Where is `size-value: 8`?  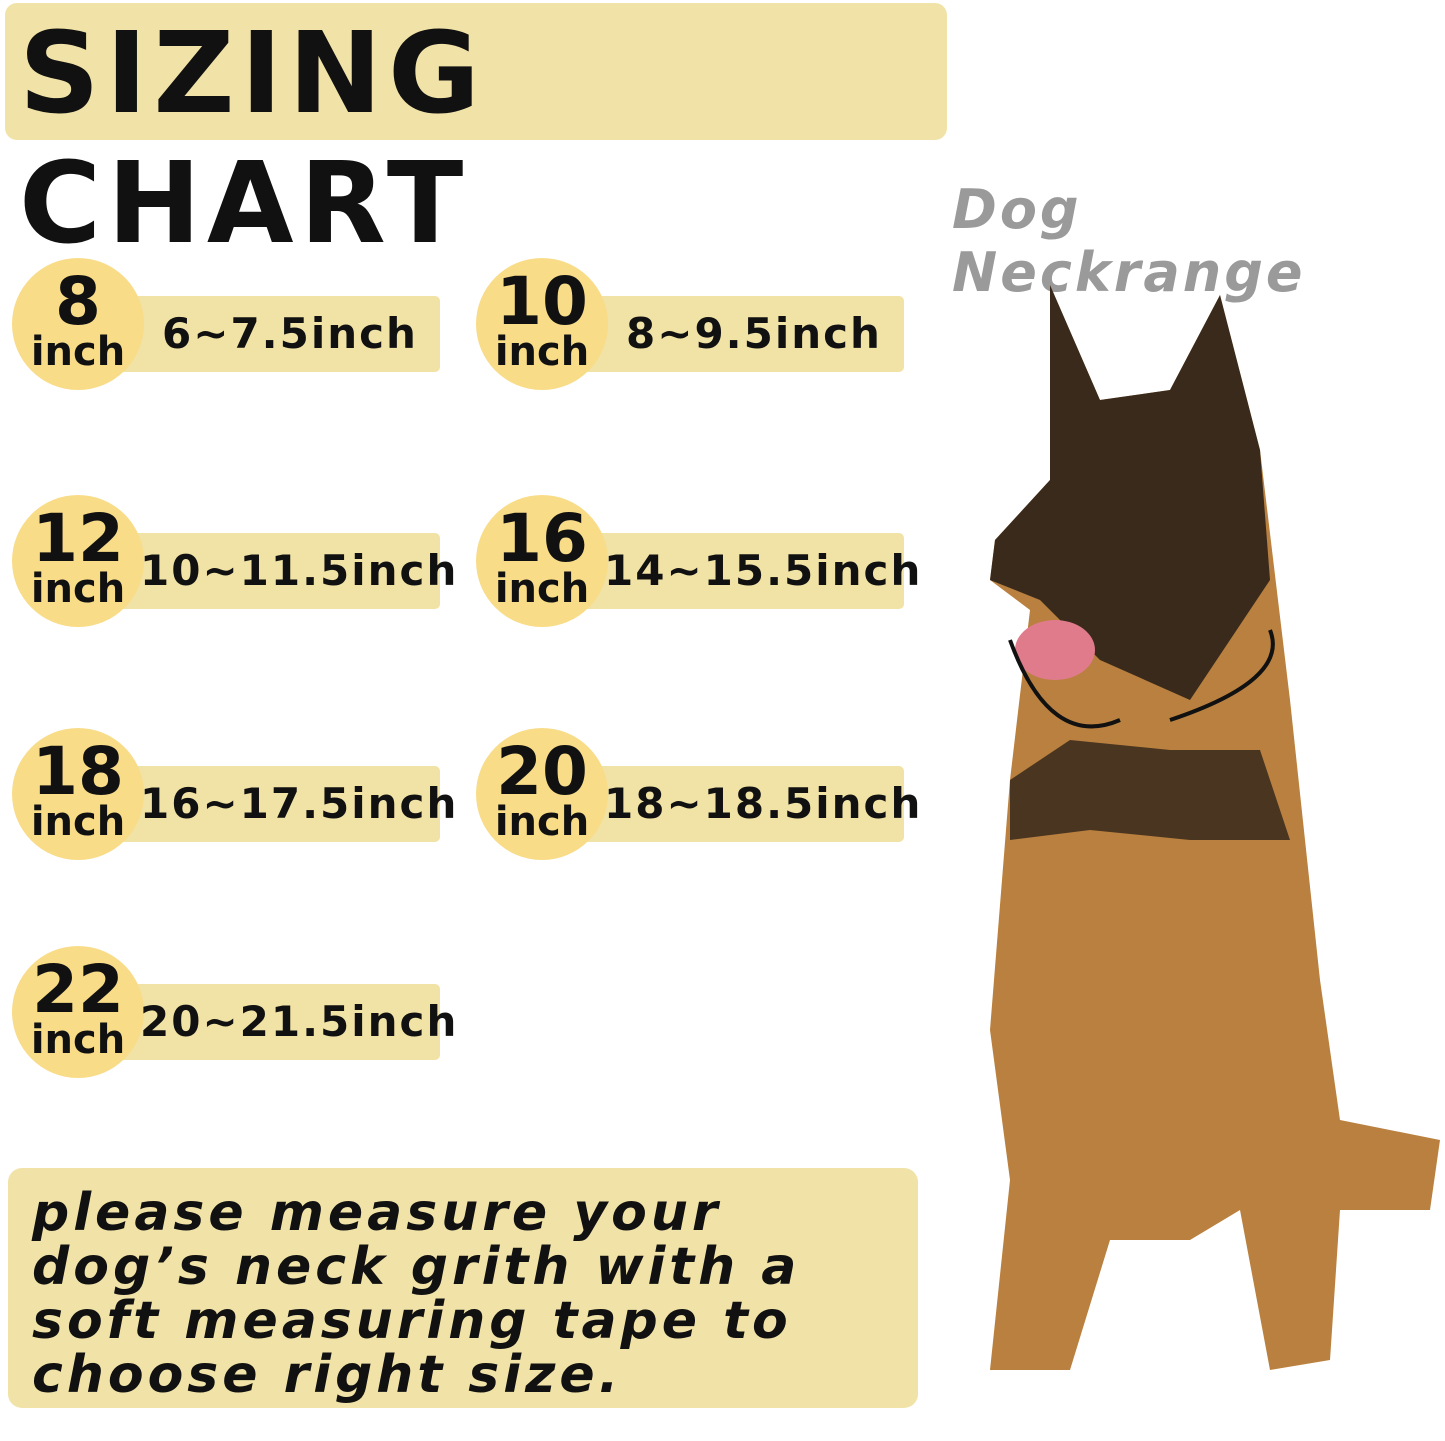
size-value: 8 is located at coordinates (78, 301).